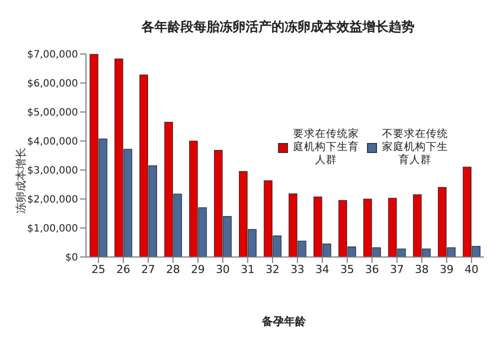 This screenshot has width=498, height=340. Describe the element at coordinates (421, 269) in the screenshot. I see `x-tick-label: 38` at that location.